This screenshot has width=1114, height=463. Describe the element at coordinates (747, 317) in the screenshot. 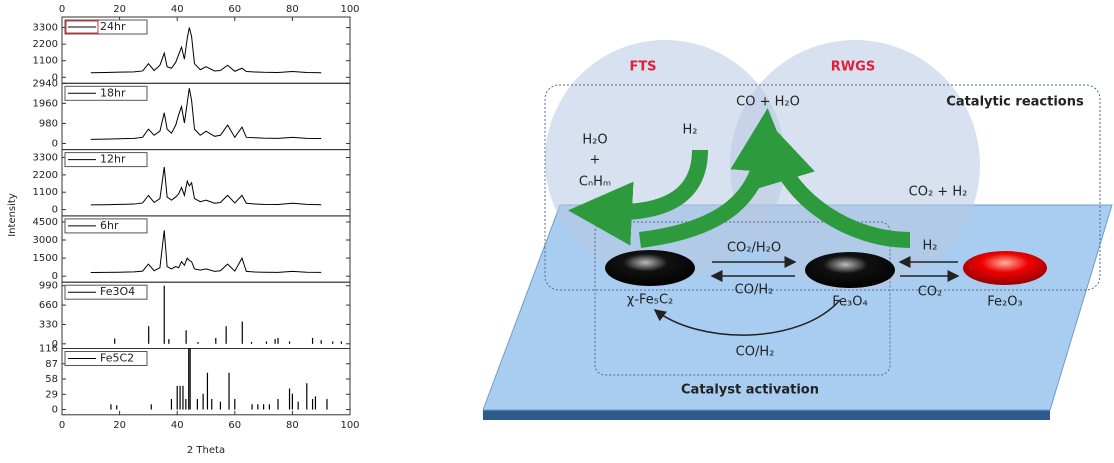

I see `arrow` at that location.